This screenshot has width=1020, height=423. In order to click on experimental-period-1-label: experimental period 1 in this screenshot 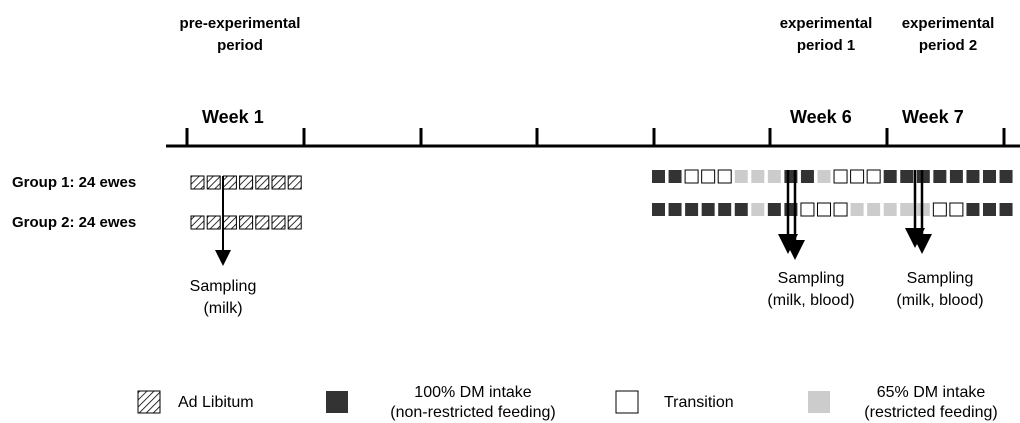, I will do `click(826, 35)`.